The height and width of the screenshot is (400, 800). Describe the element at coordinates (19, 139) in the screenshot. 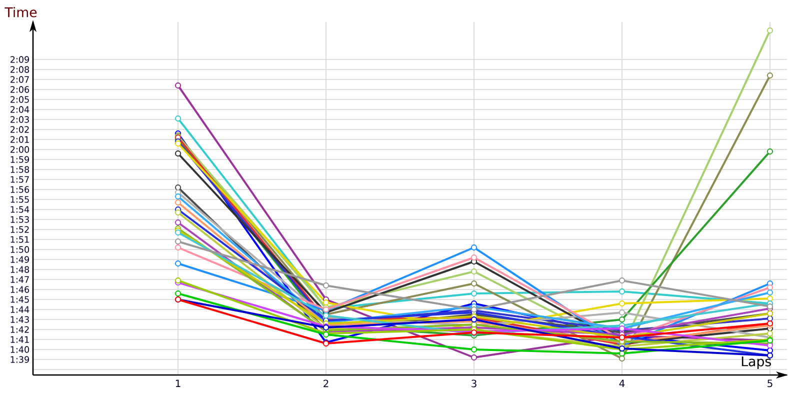

I see `y-tick-label: 2:01` at that location.